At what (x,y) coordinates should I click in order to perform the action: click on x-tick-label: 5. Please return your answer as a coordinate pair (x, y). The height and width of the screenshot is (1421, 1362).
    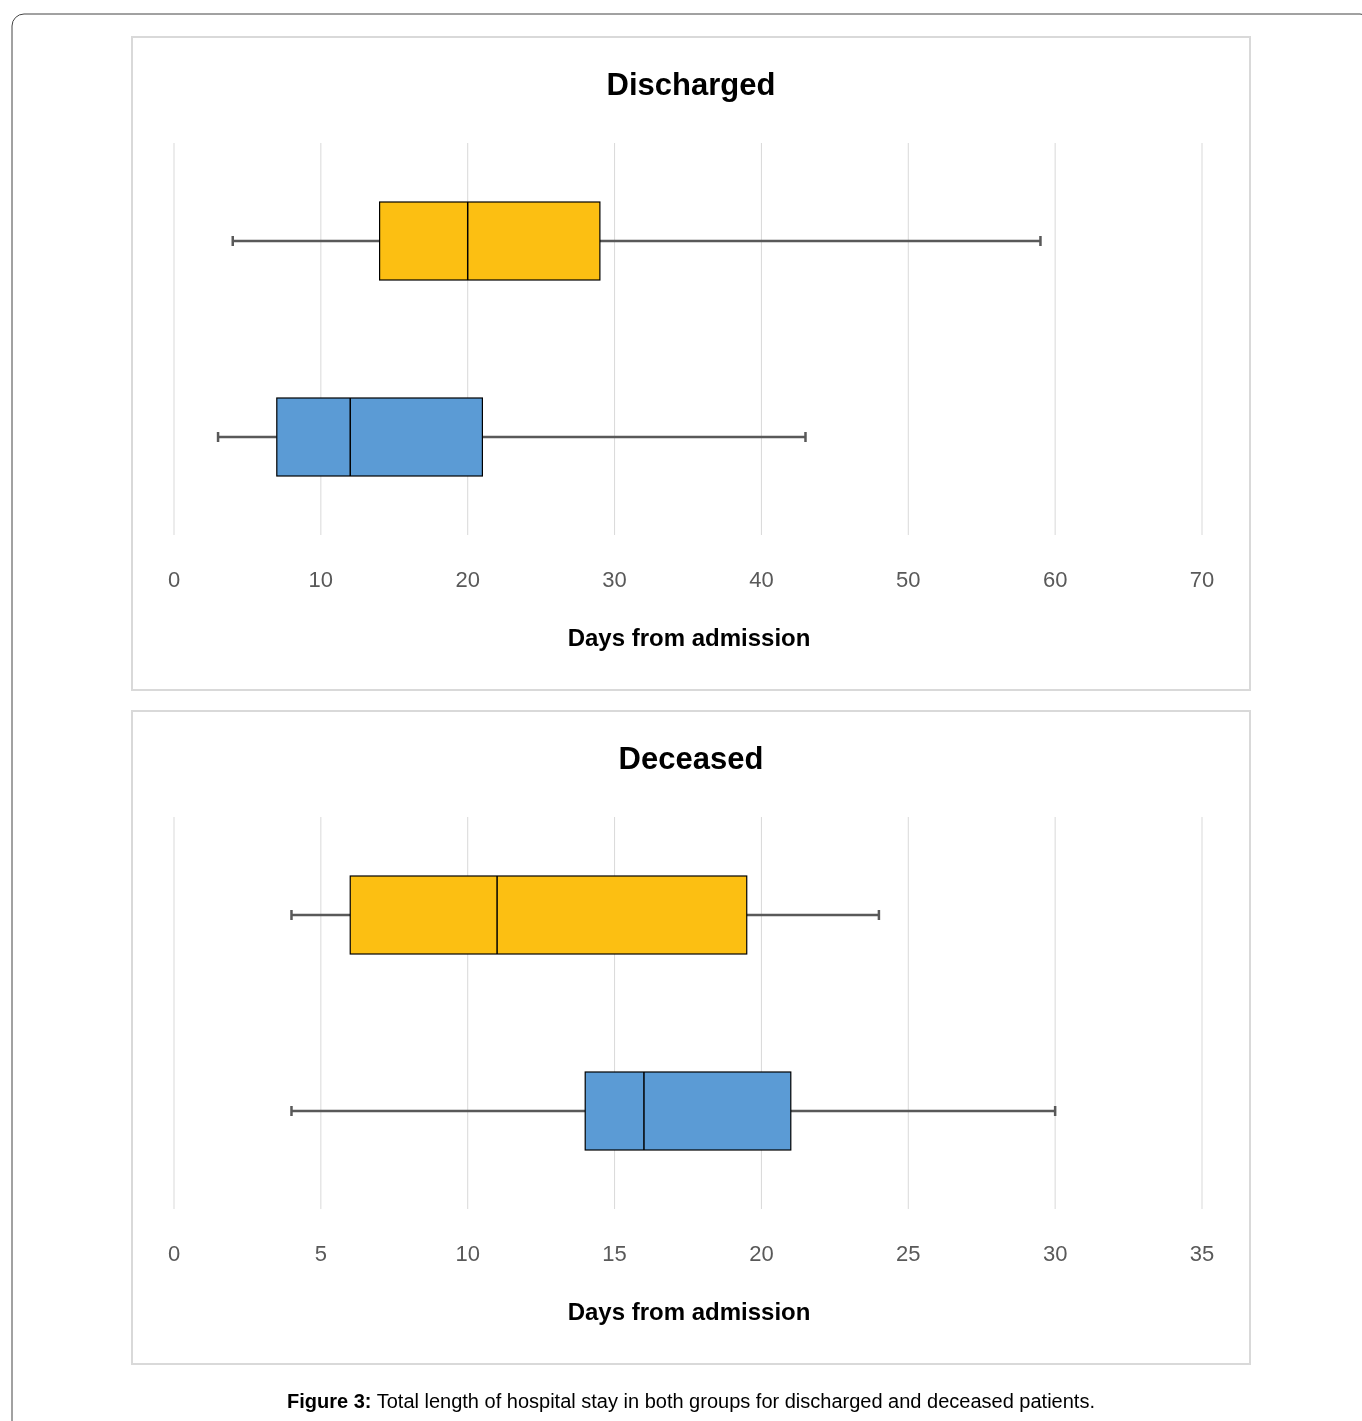
    Looking at the image, I should click on (320, 1253).